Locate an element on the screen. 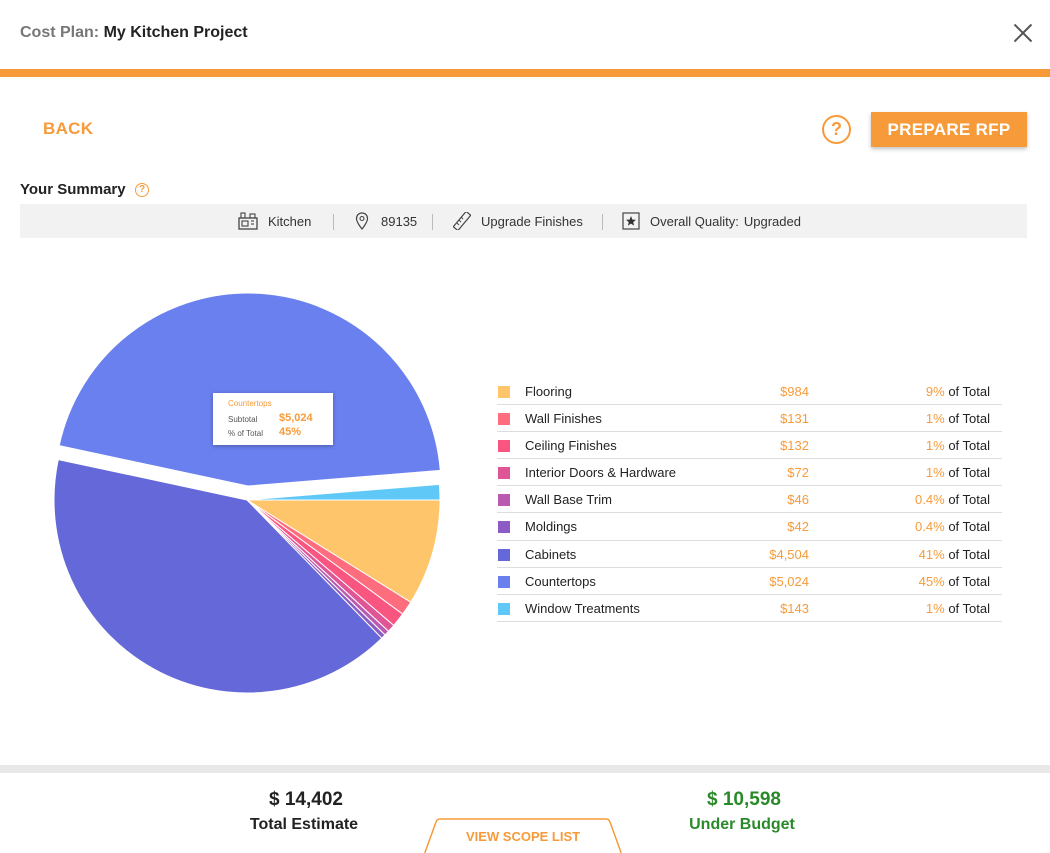 The image size is (1050, 853). title-prefix: Cost Plan: is located at coordinates (60, 32).